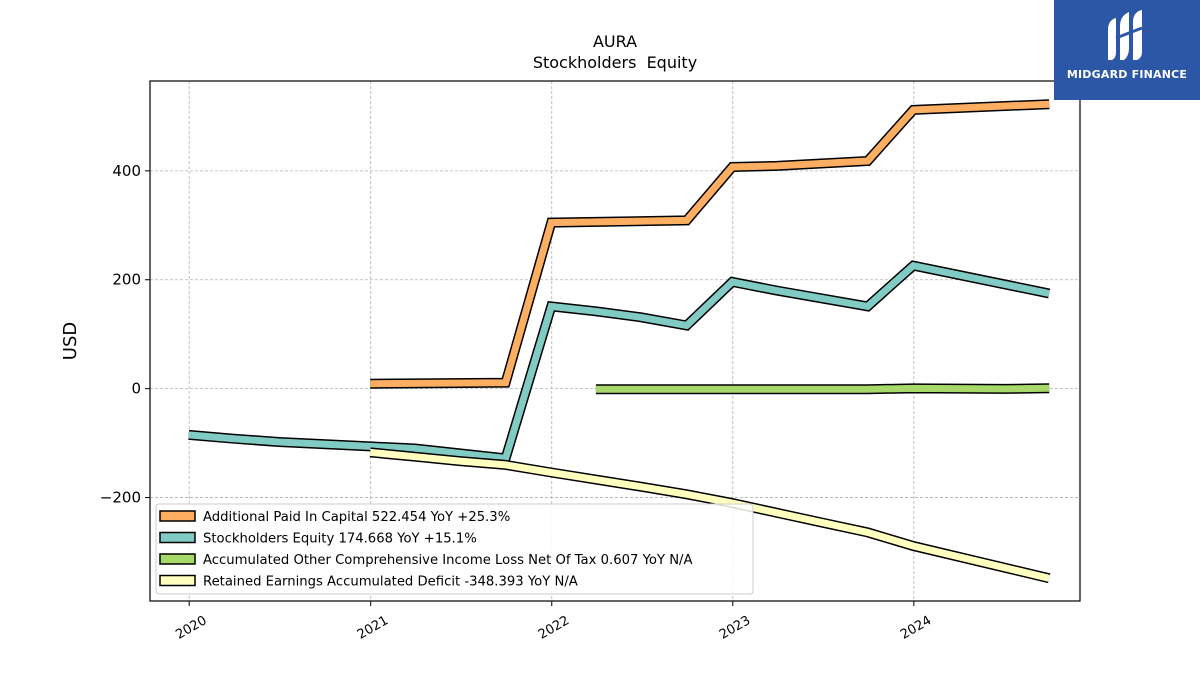 The image size is (1200, 675). I want to click on y-tick-label: 400, so click(126, 171).